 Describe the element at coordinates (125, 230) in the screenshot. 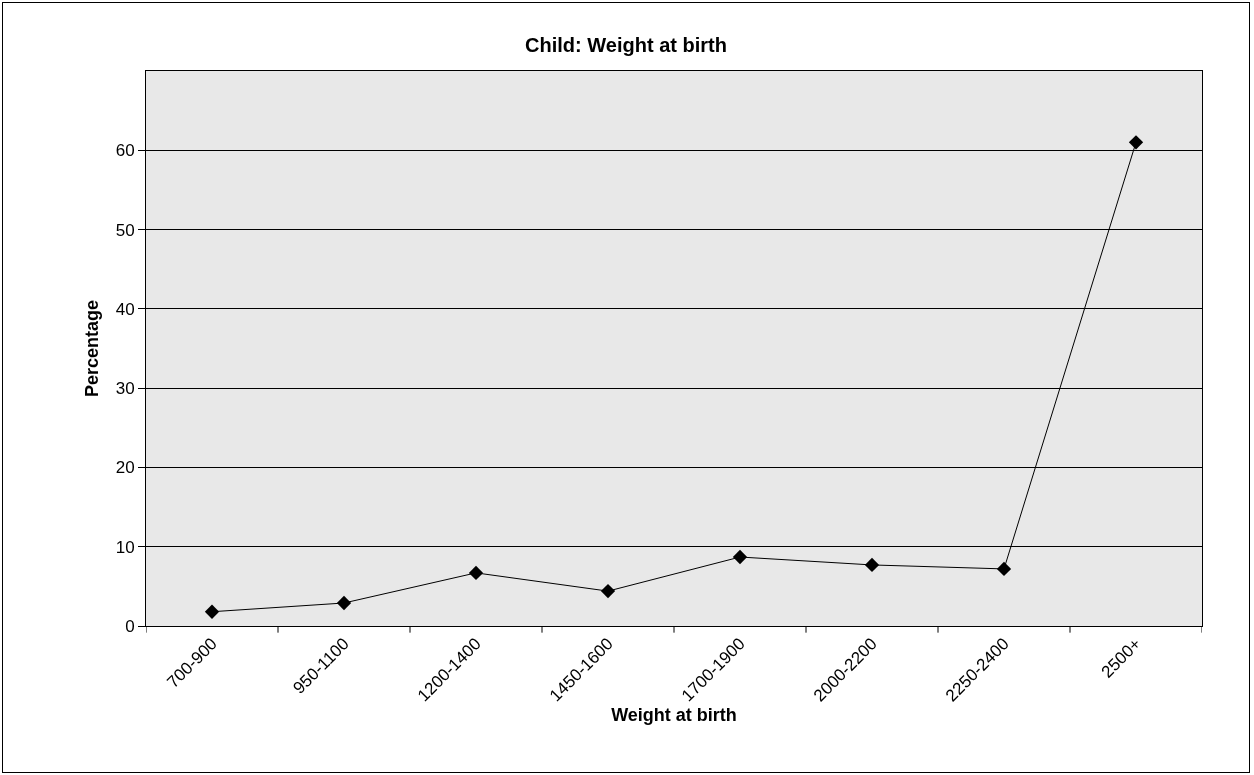

I see `y-tick-label: 50` at that location.